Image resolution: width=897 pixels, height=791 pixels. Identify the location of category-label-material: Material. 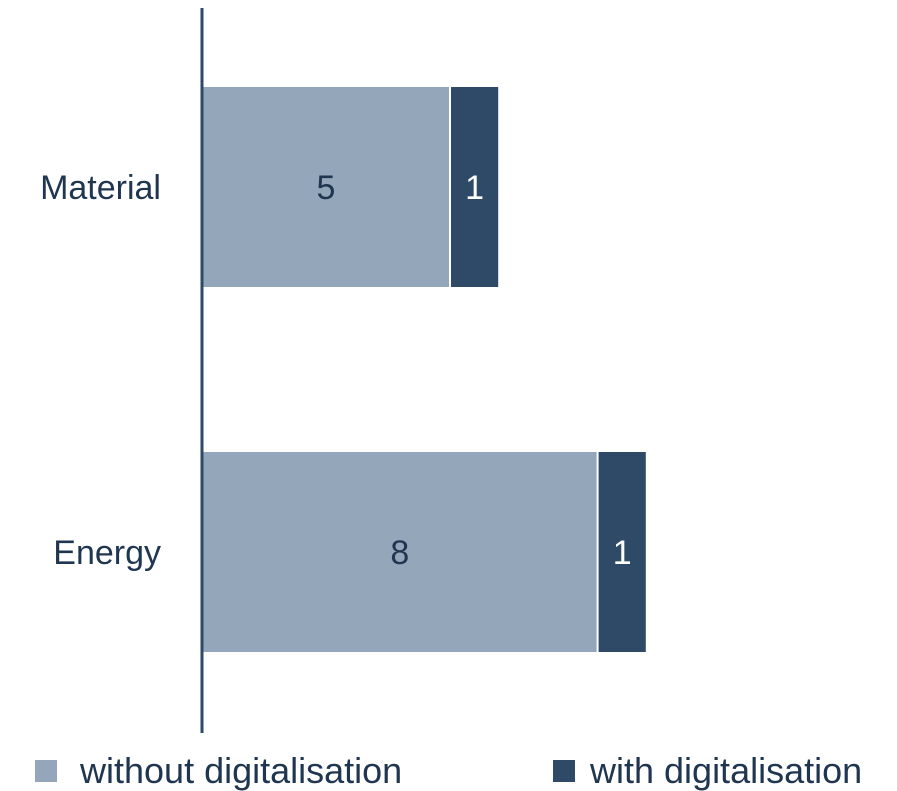
(100, 188).